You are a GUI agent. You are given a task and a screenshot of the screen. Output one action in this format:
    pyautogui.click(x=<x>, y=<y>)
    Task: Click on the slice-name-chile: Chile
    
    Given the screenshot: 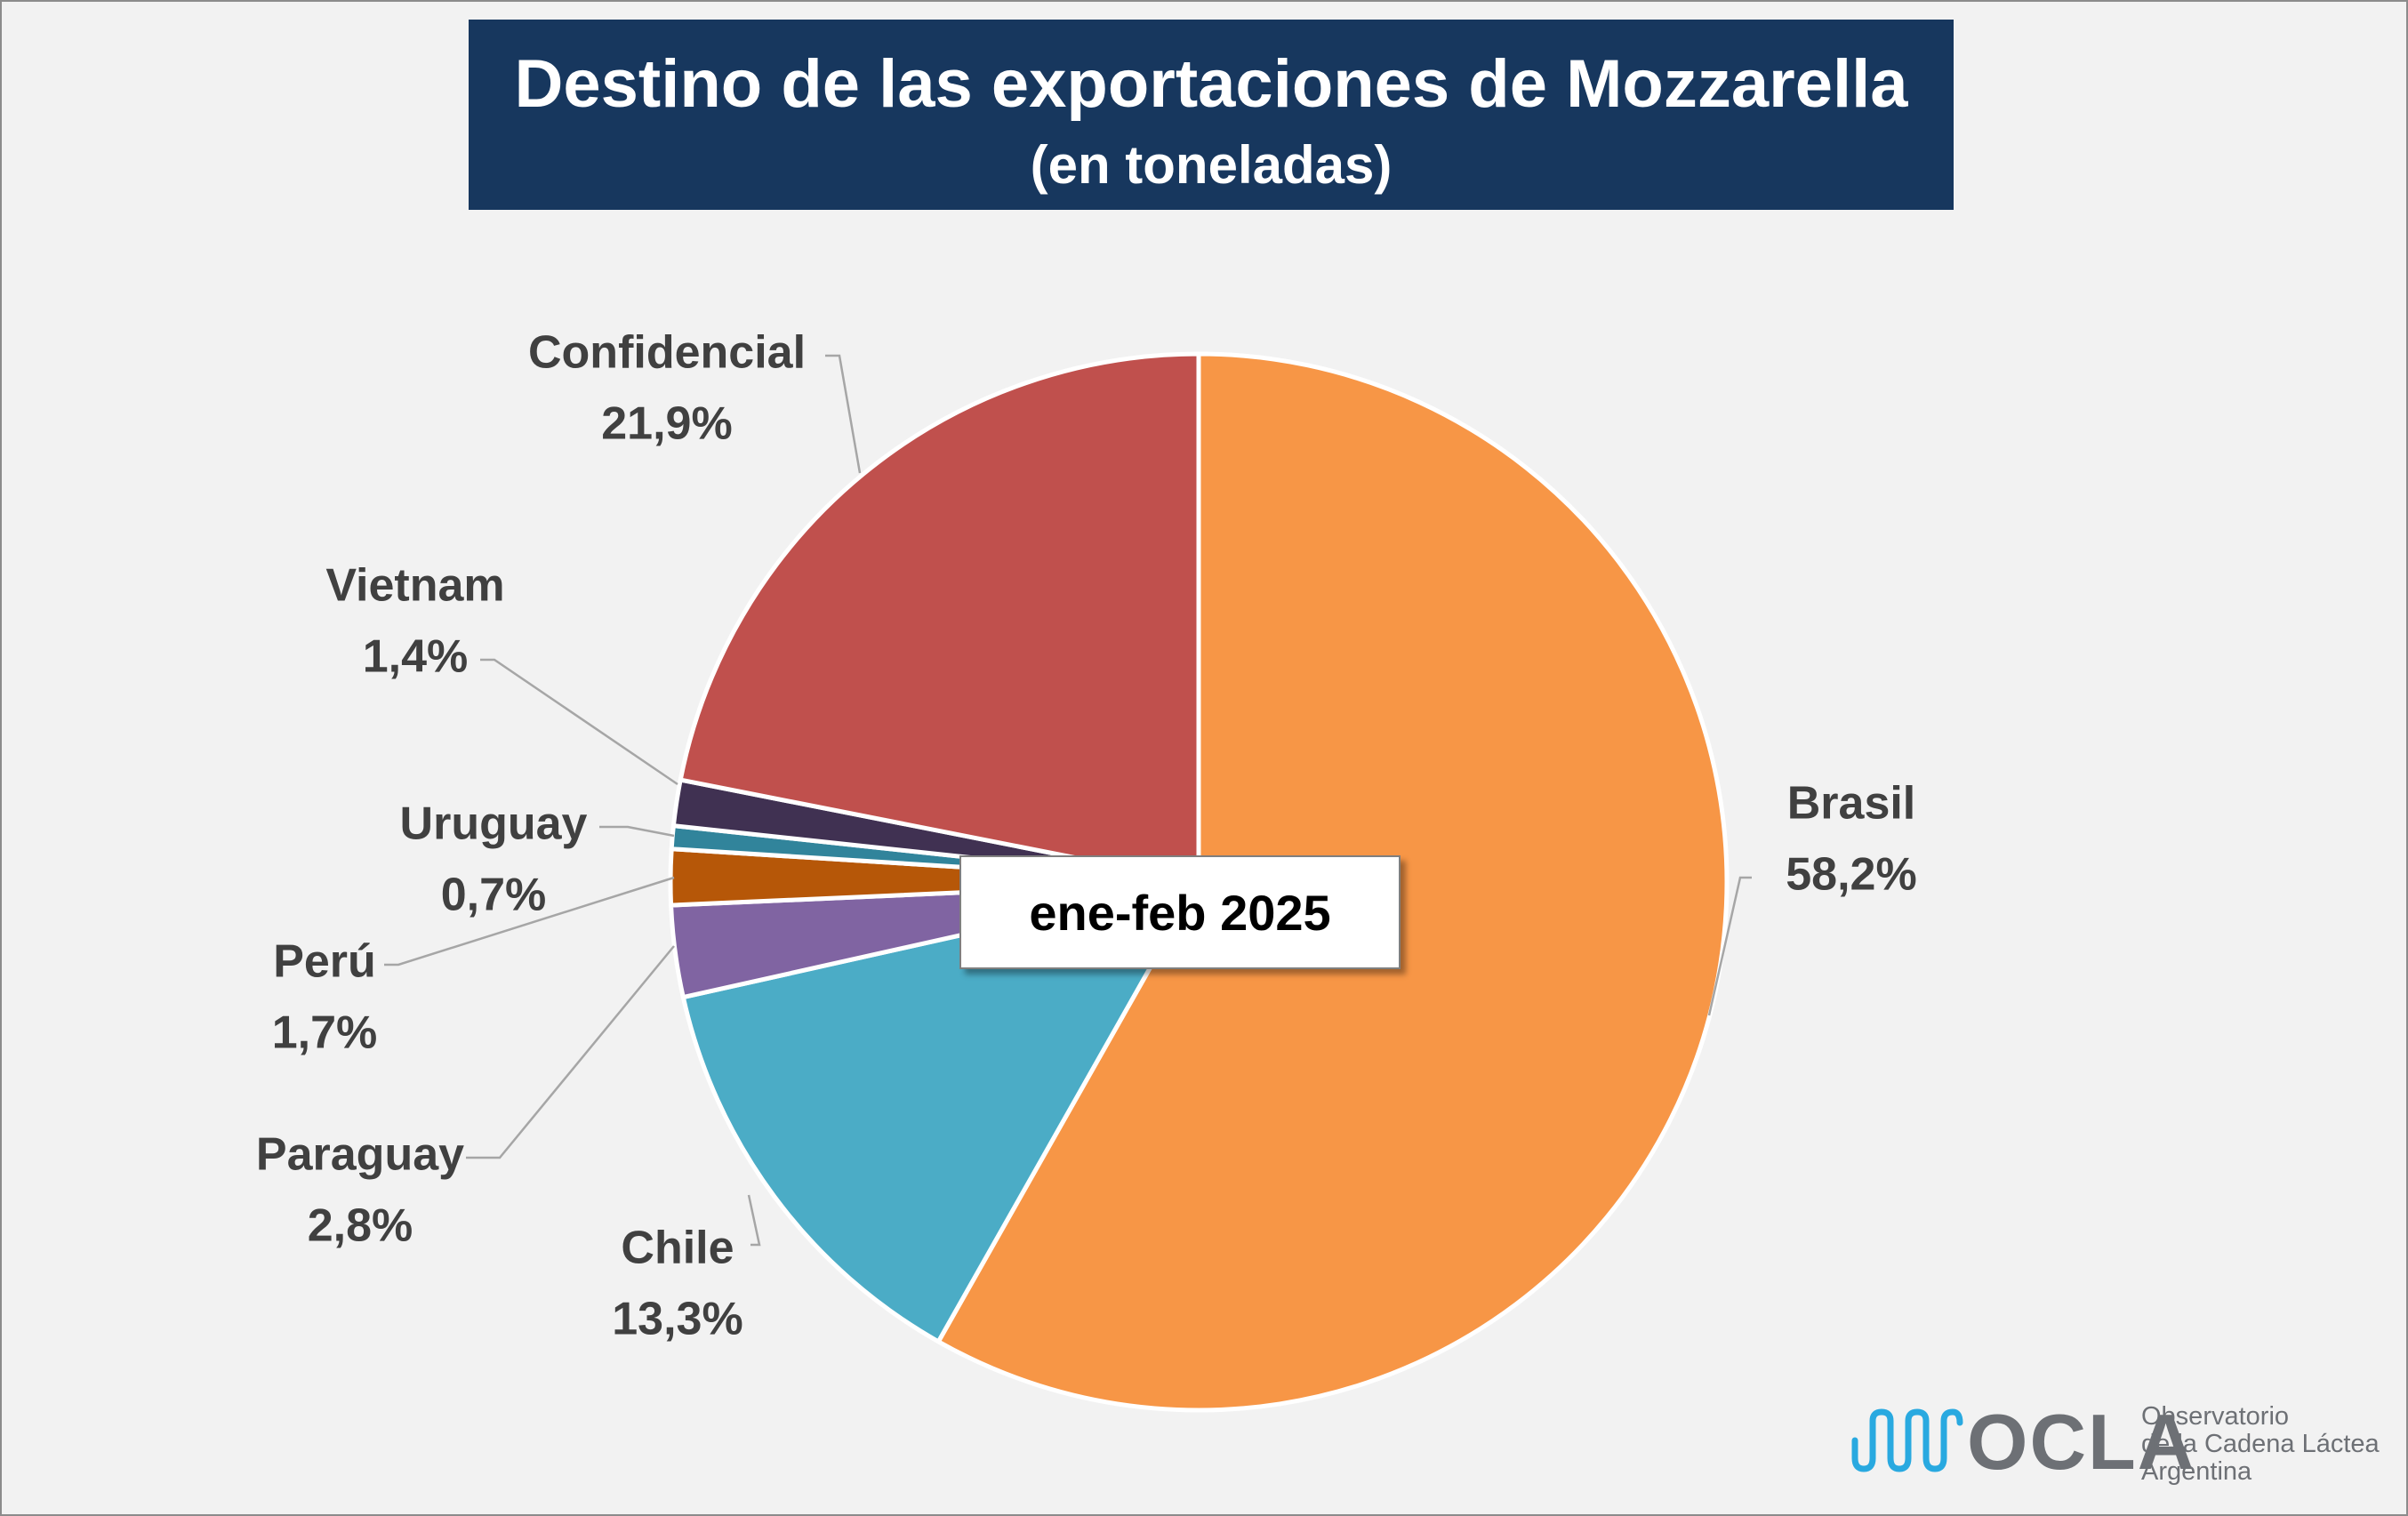 What is the action you would take?
    pyautogui.click(x=678, y=1248)
    